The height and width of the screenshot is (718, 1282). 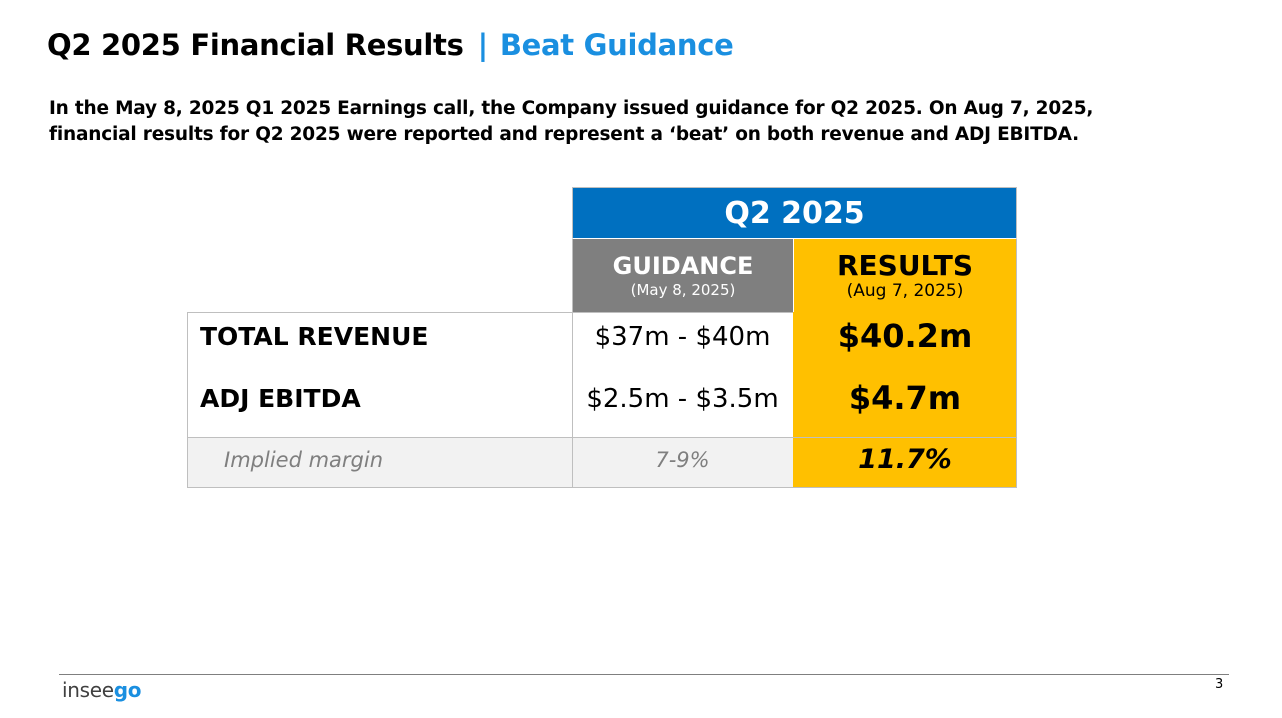 I want to click on guidance-column, so click(x=682, y=374).